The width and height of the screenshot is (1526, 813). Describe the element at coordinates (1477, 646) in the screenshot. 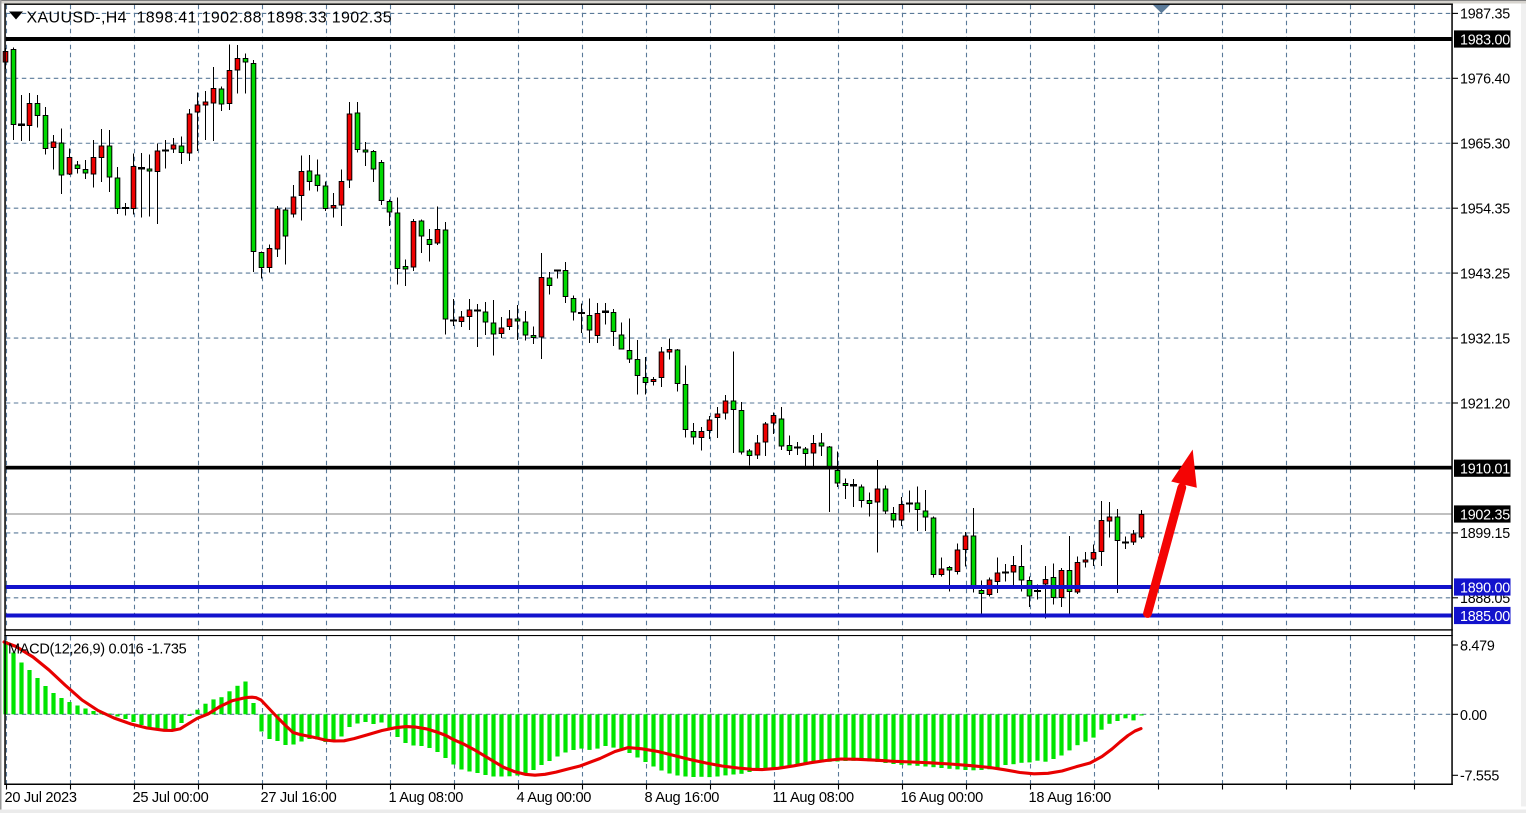

I see `svg-text: 8.479` at that location.